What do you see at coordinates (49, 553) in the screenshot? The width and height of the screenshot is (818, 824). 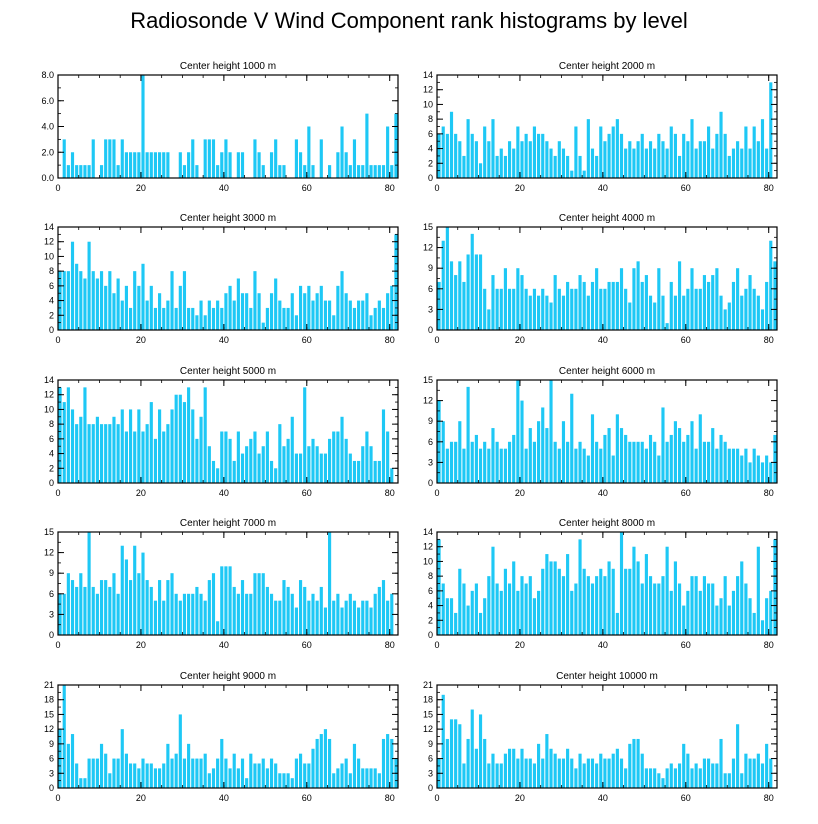 I see `y-tick-label: 12` at bounding box center [49, 553].